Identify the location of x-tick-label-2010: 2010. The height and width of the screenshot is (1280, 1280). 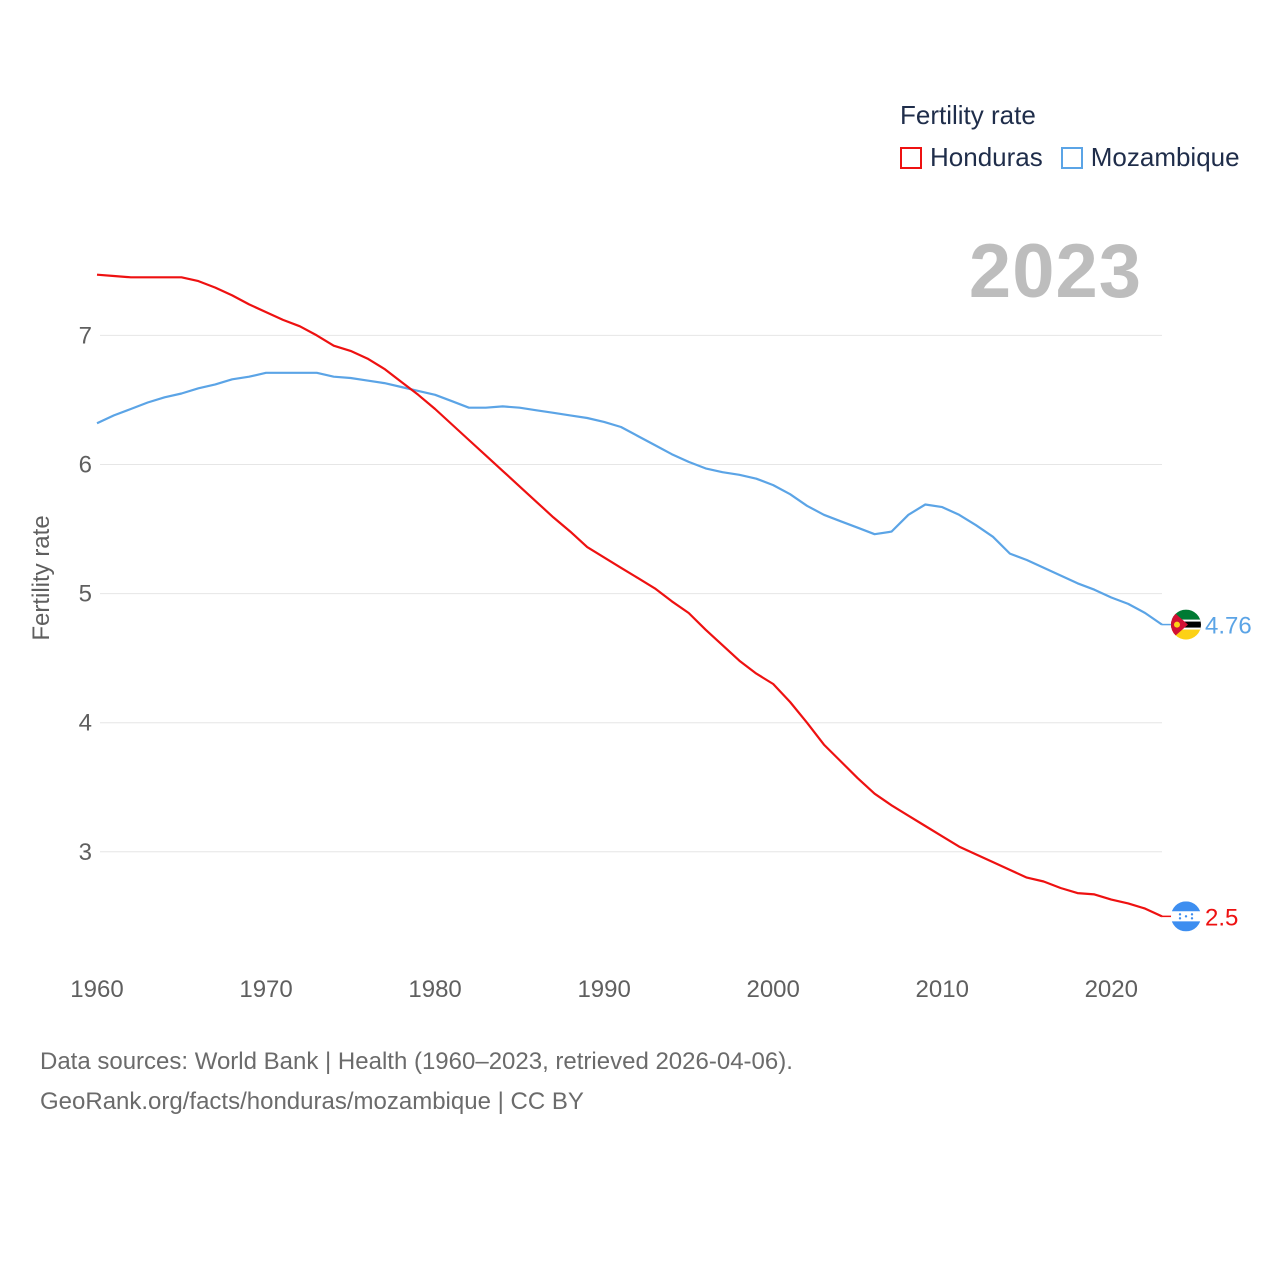
(942, 989).